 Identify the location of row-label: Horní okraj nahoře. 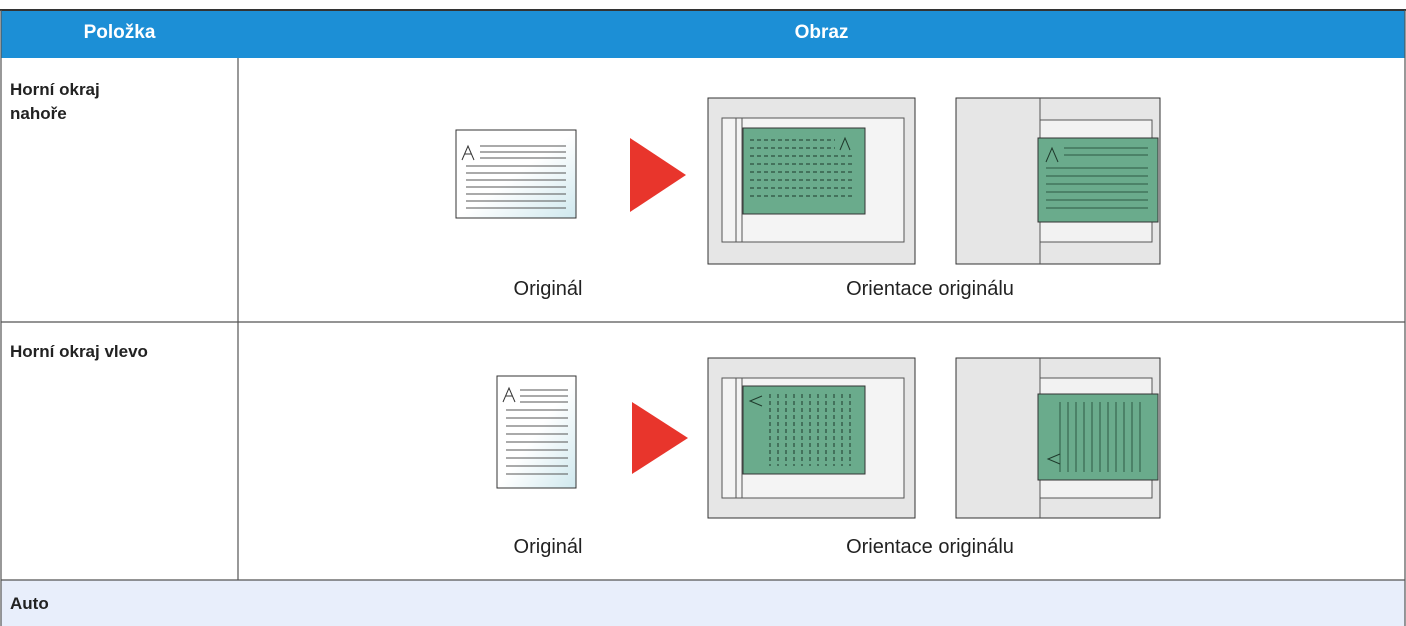
(55, 101).